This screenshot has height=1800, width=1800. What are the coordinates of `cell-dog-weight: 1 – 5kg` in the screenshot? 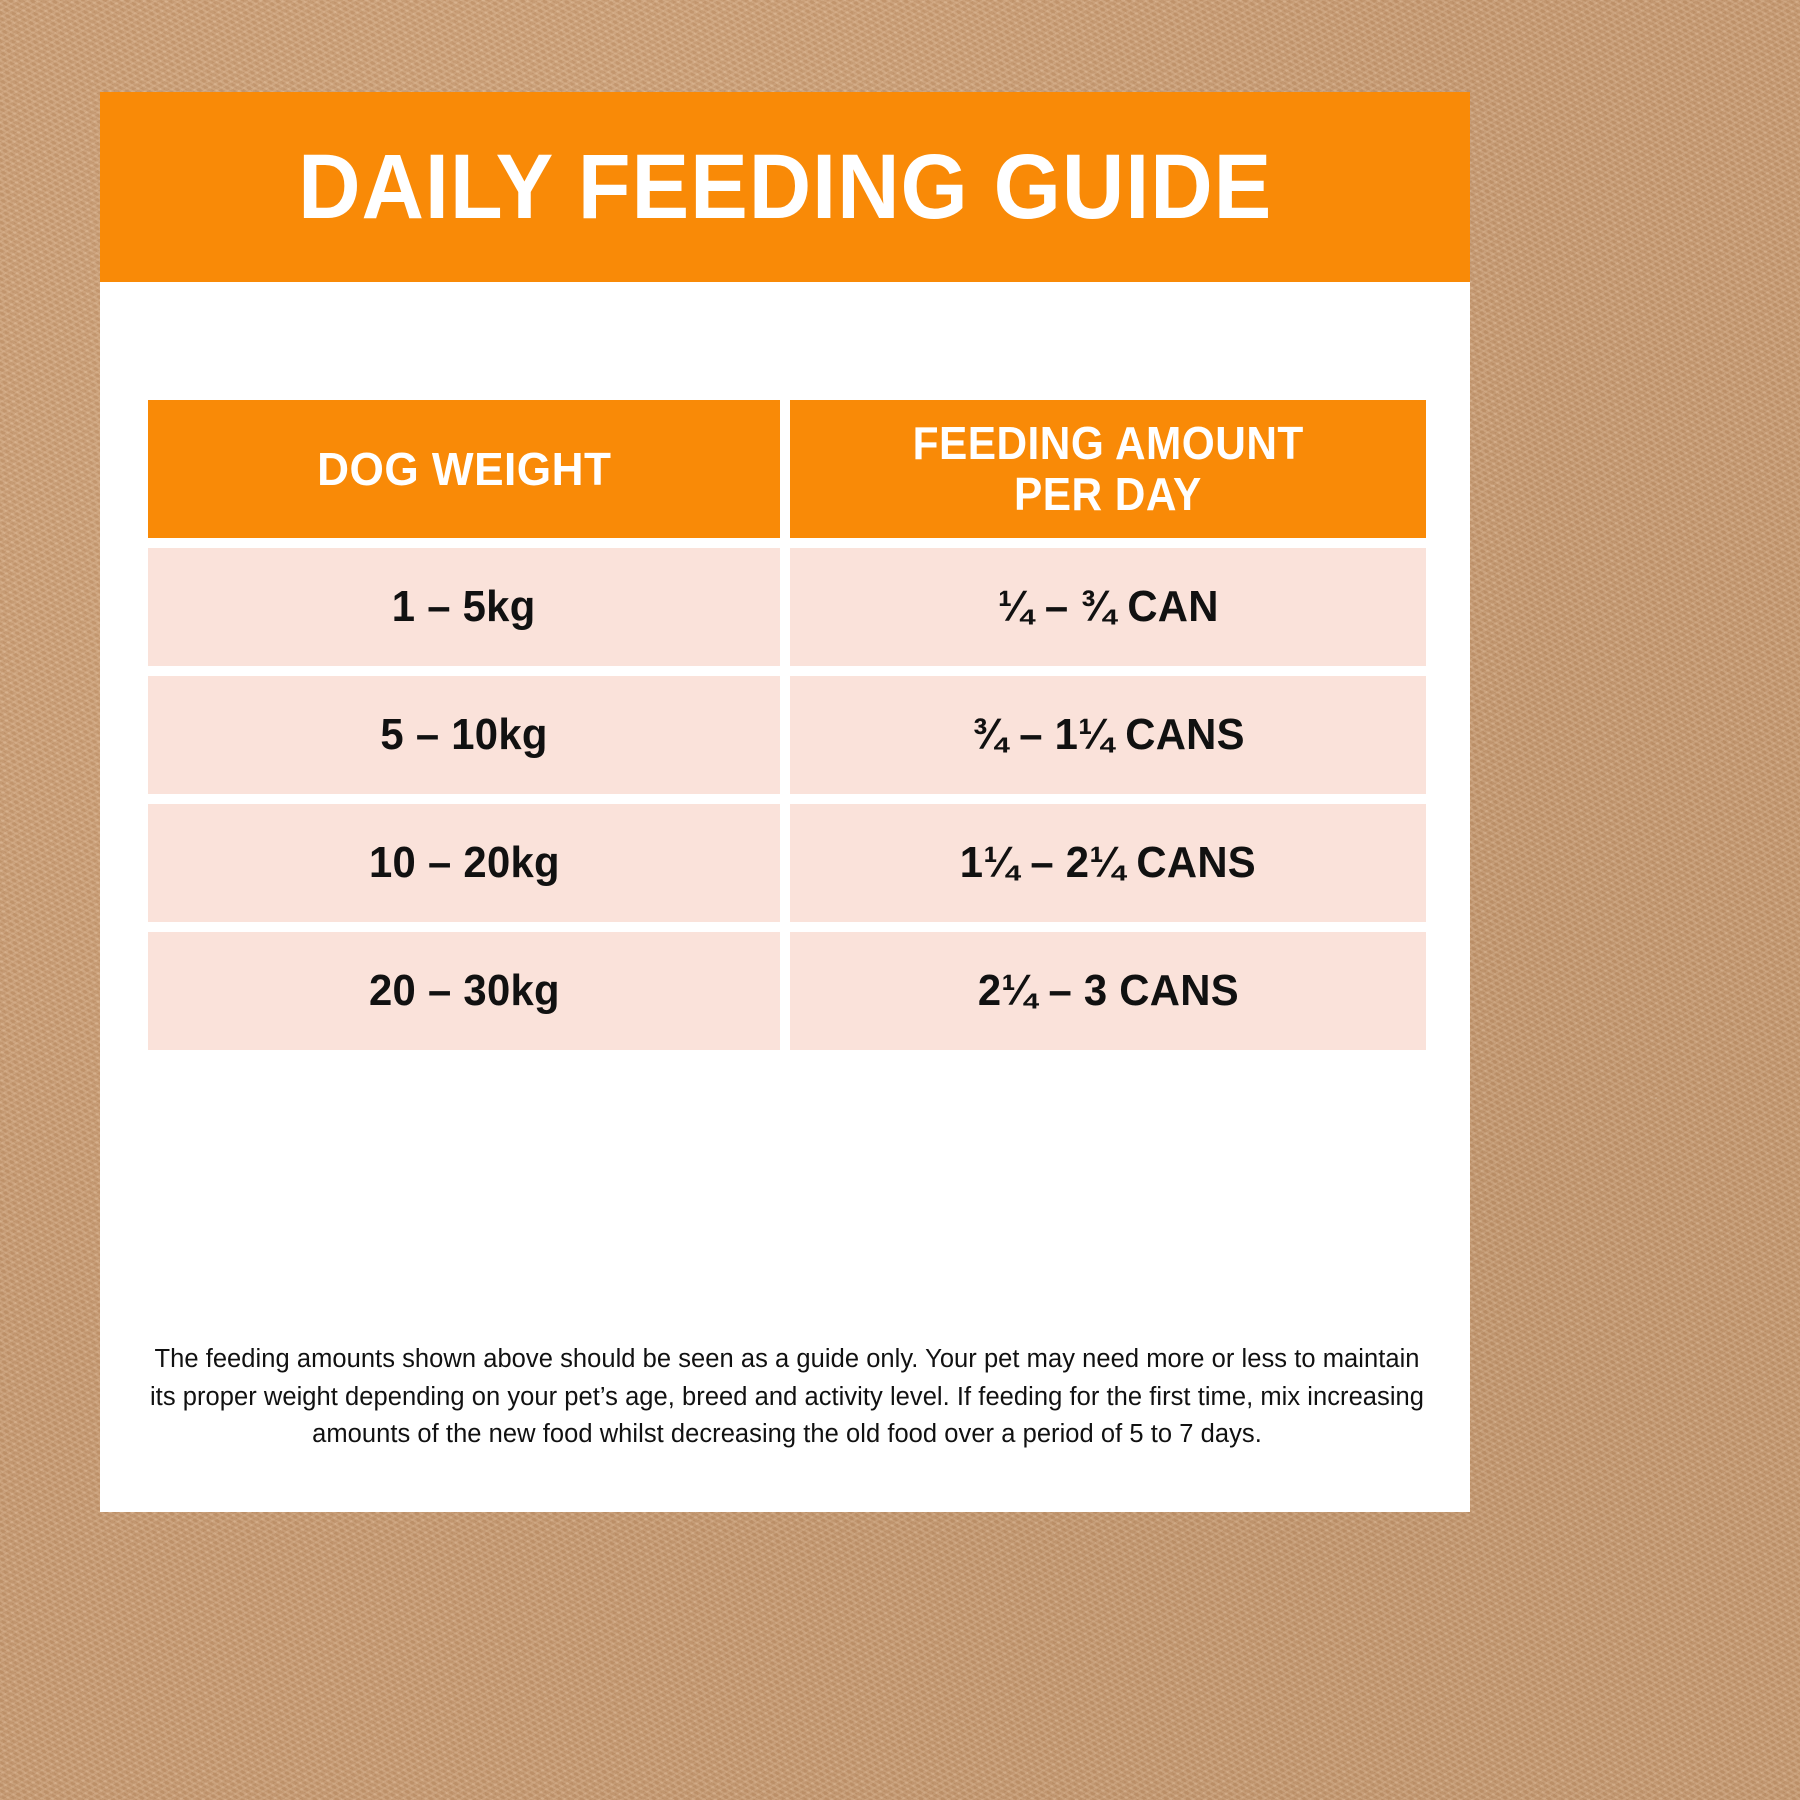 It's located at (464, 607).